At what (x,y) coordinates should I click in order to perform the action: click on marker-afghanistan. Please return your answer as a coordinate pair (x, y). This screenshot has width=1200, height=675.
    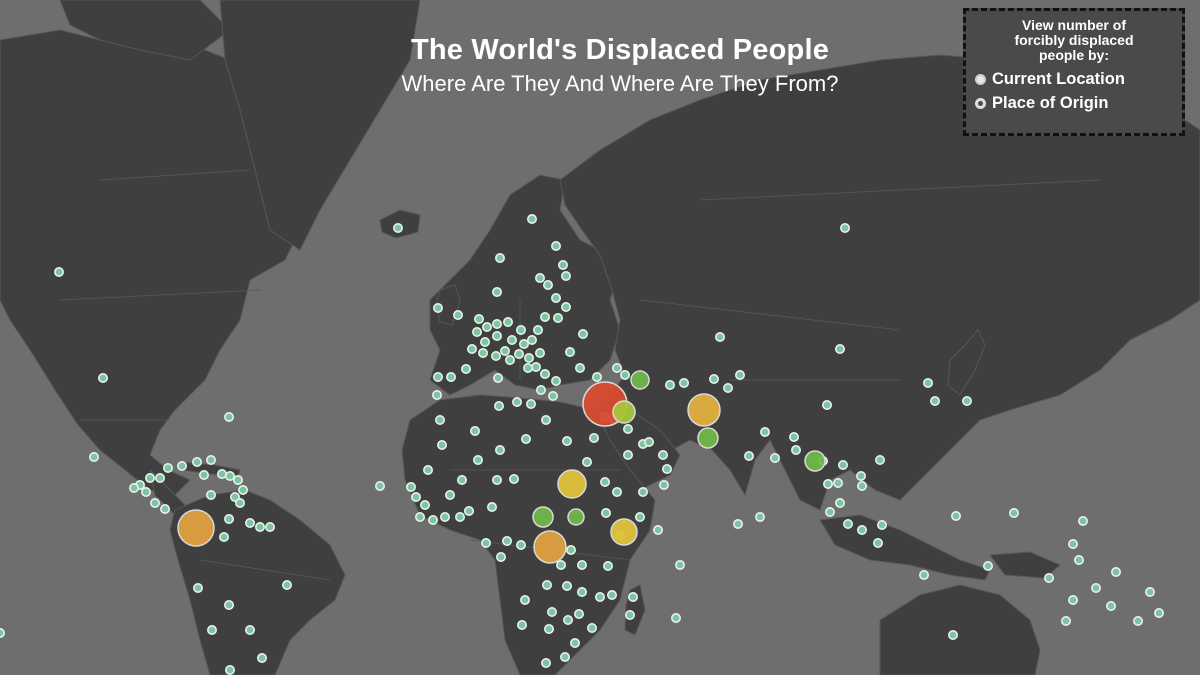
    Looking at the image, I should click on (704, 410).